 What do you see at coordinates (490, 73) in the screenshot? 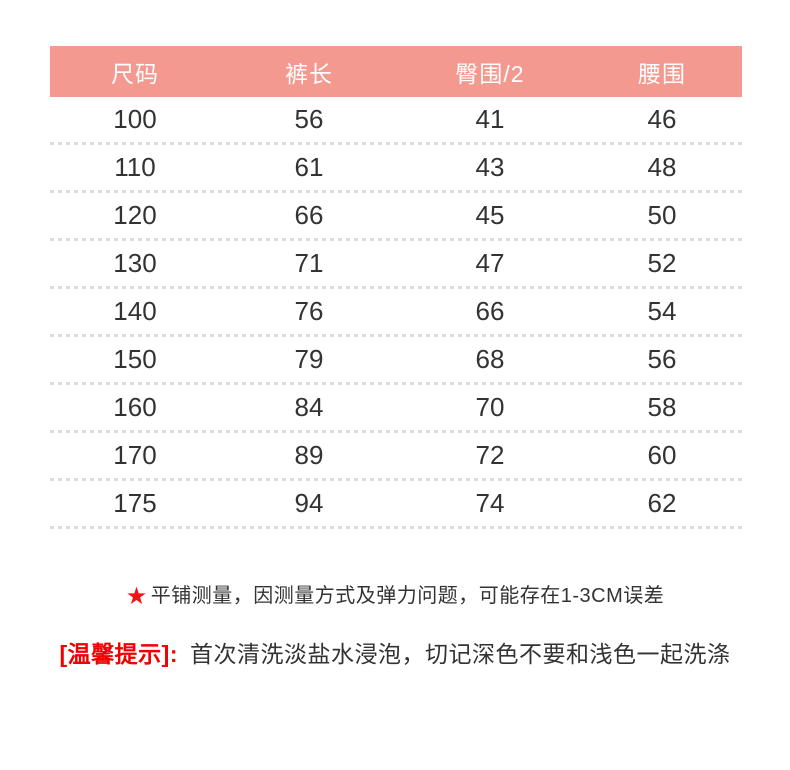
I see `header-cell-hip: 臀围/2` at bounding box center [490, 73].